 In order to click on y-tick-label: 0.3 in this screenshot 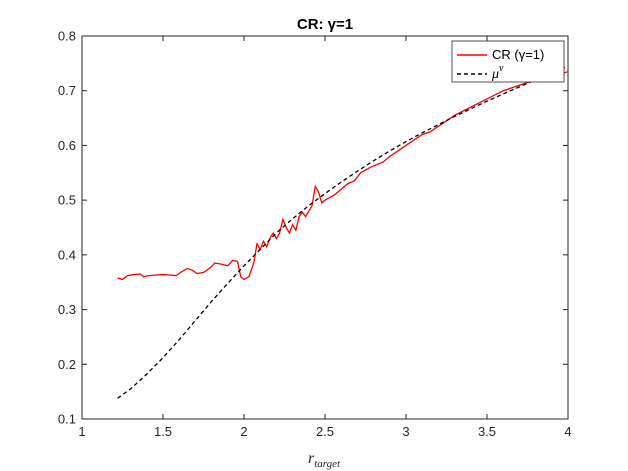, I will do `click(67, 309)`.